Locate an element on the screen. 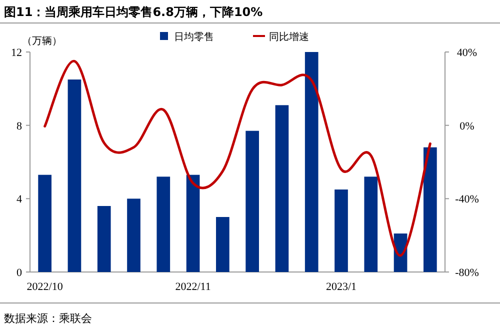  y-tick-label: 0 is located at coordinates (19, 273).